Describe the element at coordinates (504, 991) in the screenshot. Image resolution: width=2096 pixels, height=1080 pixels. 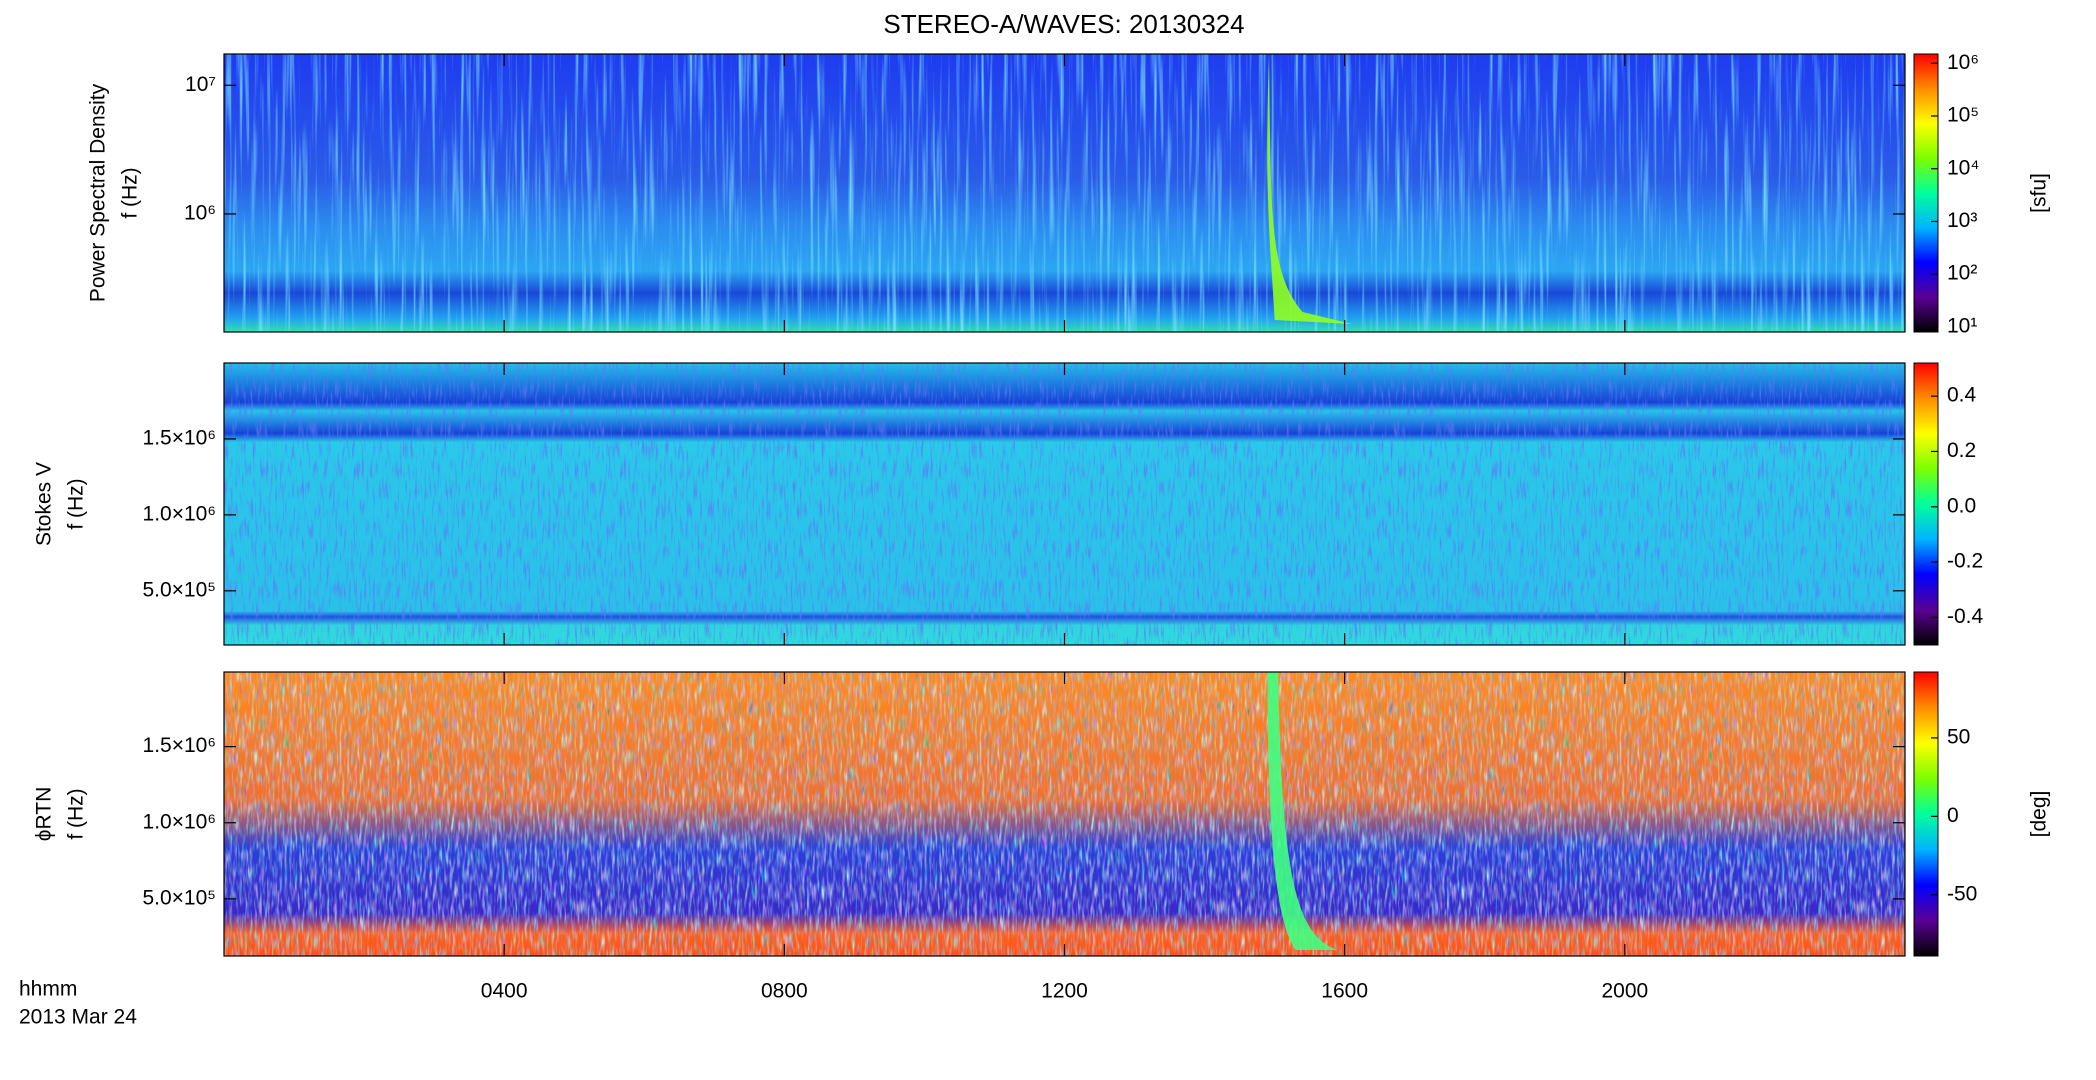
I see `x-tick-label: 0400` at that location.